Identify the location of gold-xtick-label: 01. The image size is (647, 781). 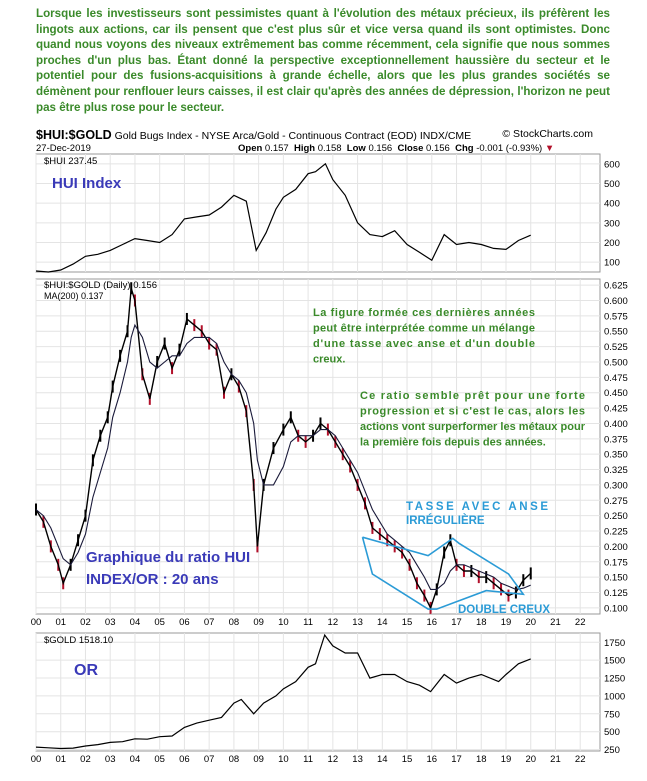
(60, 759).